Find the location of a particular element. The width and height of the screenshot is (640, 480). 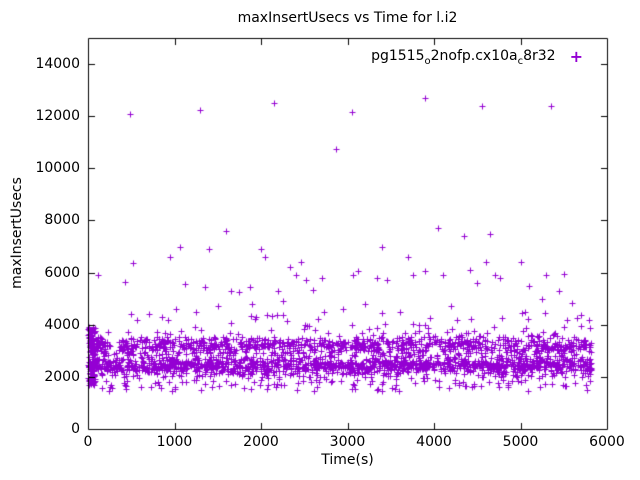

legend-series-label: pg1515o2nofp.cx10ac8r32 is located at coordinates (463, 57).